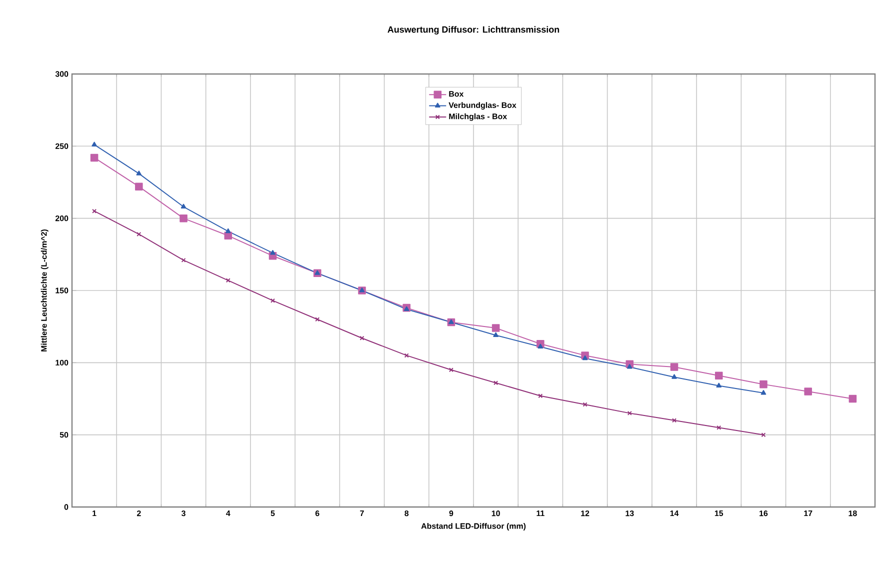 This screenshot has width=881, height=568. Describe the element at coordinates (474, 30) in the screenshot. I see `chart-title: Auswertung Diffusor: Lichttransmission` at that location.